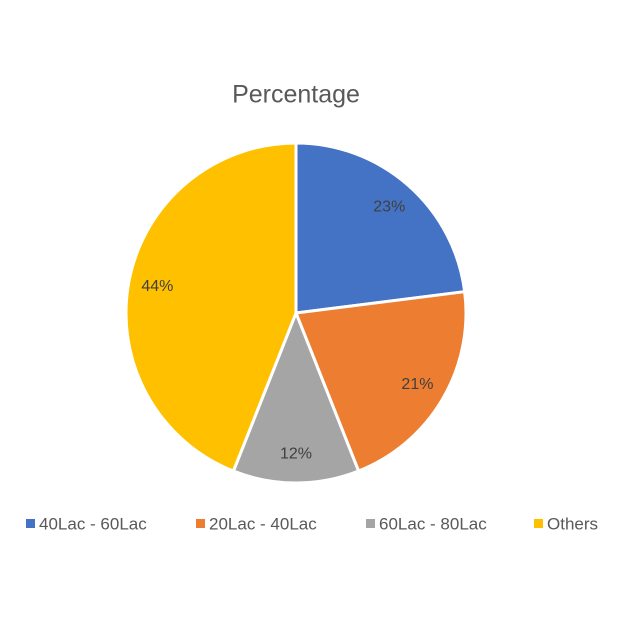 Image resolution: width=620 pixels, height=620 pixels. I want to click on chart-title: Percentage, so click(296, 95).